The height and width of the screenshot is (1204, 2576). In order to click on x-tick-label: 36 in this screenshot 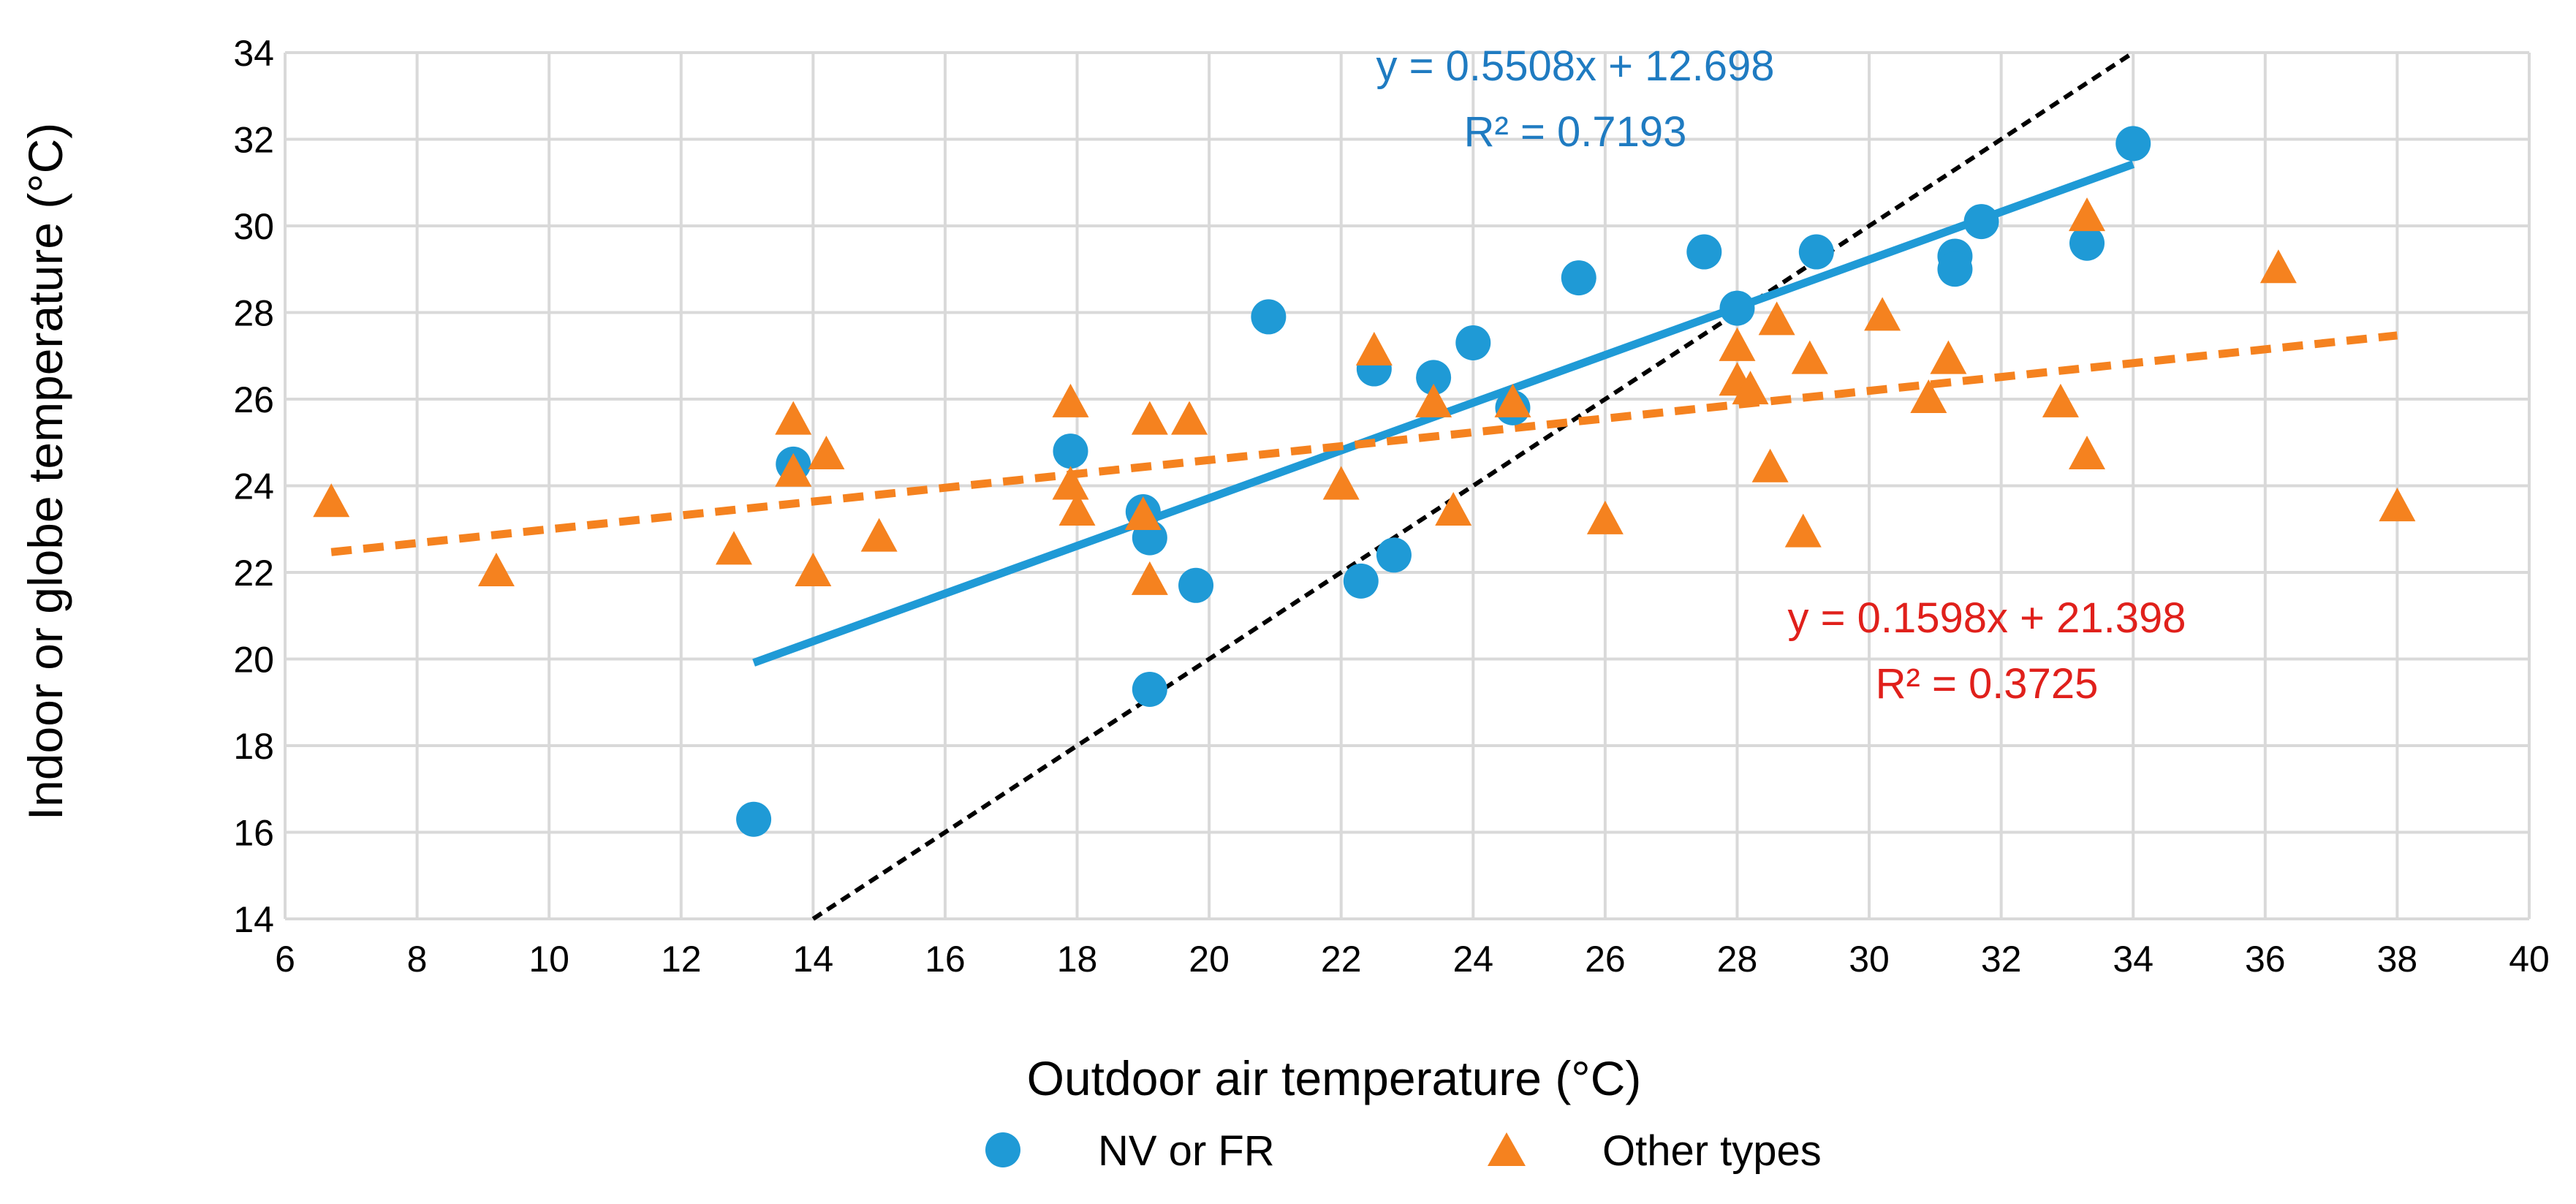, I will do `click(2265, 960)`.